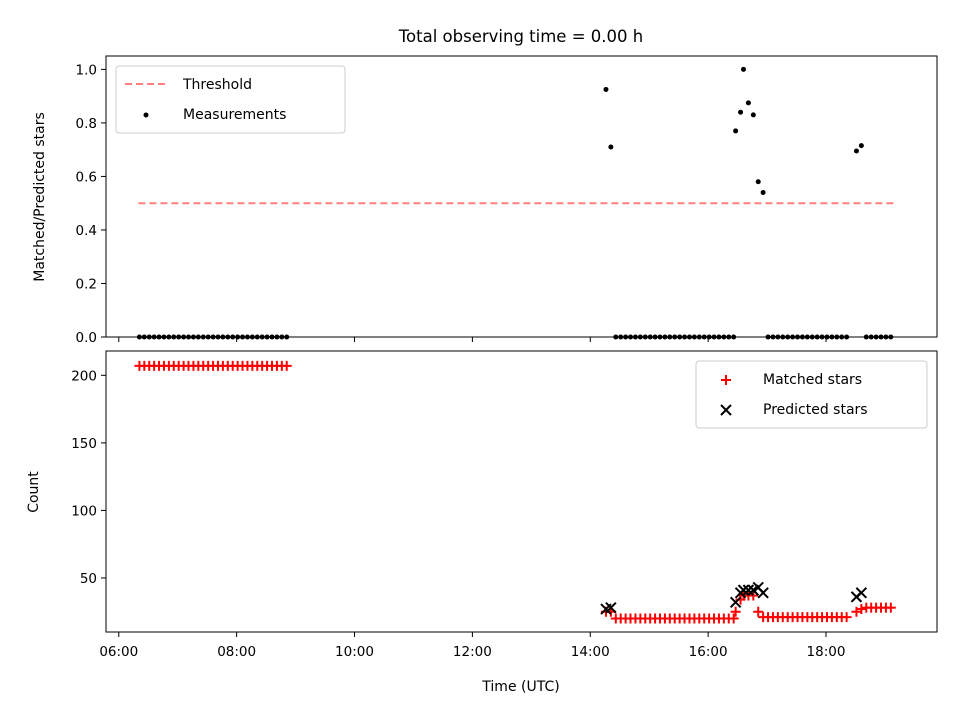 This screenshot has width=960, height=720. I want to click on count-x-axis-title: Time (UTC), so click(520, 687).